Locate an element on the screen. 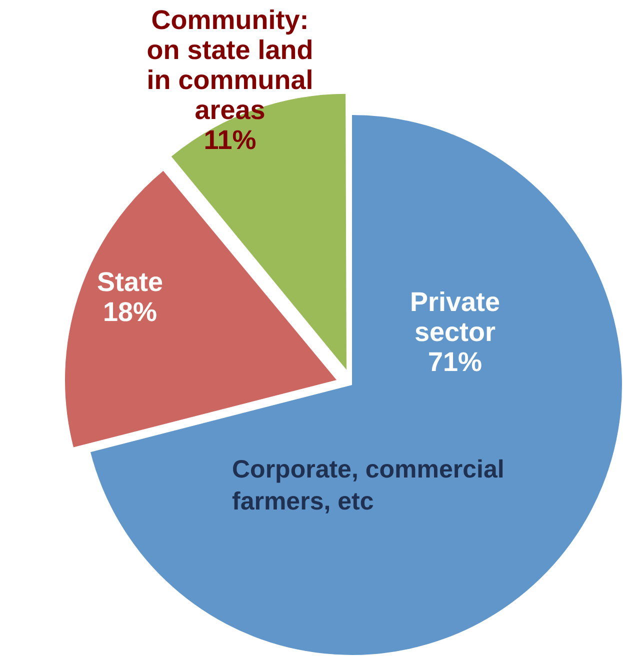  slice-label: State is located at coordinates (130, 281).